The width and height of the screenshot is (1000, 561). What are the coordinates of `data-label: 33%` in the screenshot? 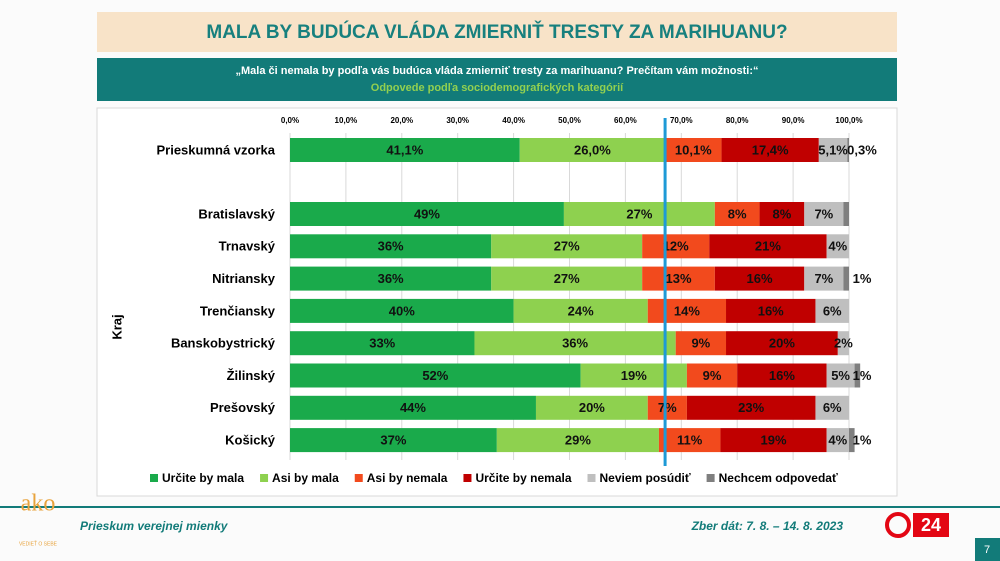 It's located at (382, 343).